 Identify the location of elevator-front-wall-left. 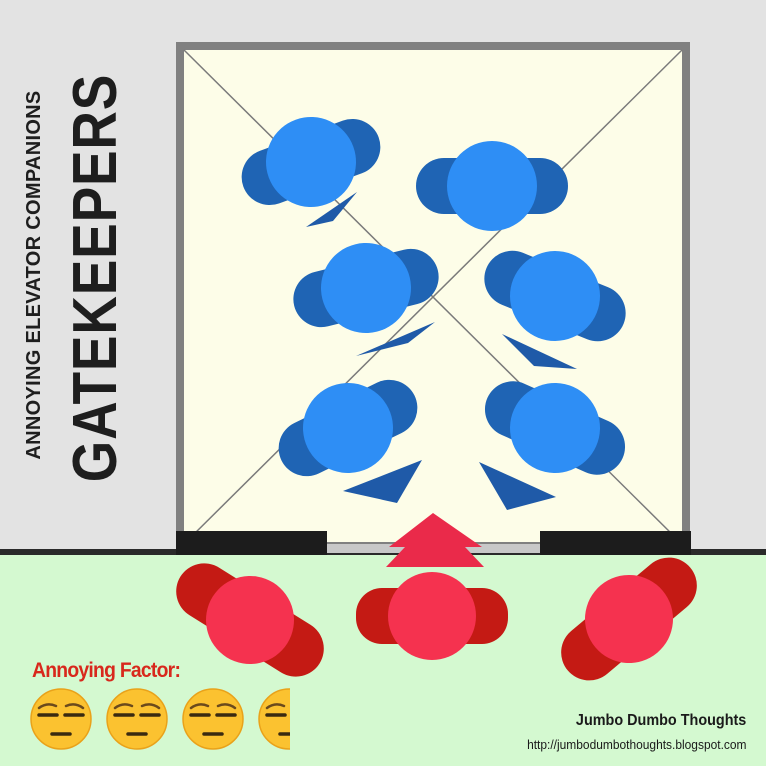
(251, 543).